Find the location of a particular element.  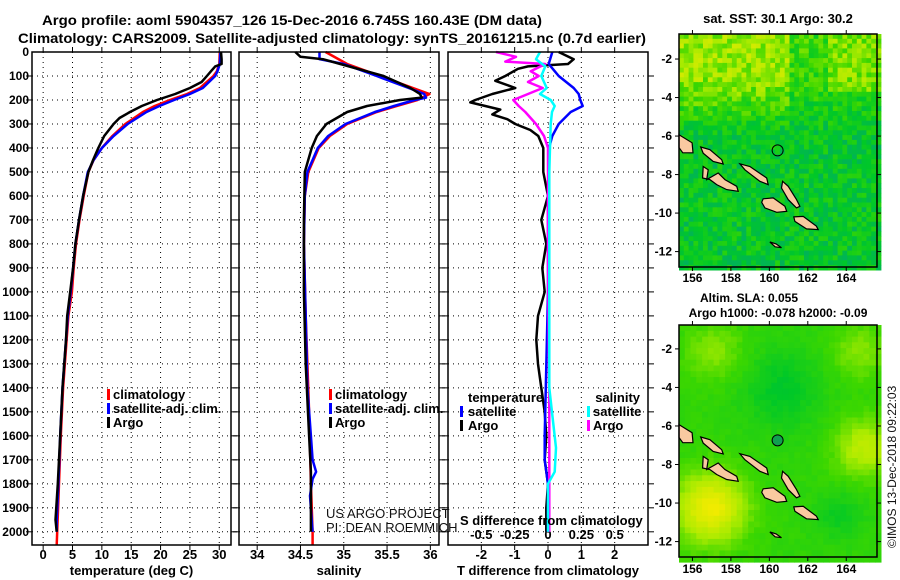

island is located at coordinates (775, 535).